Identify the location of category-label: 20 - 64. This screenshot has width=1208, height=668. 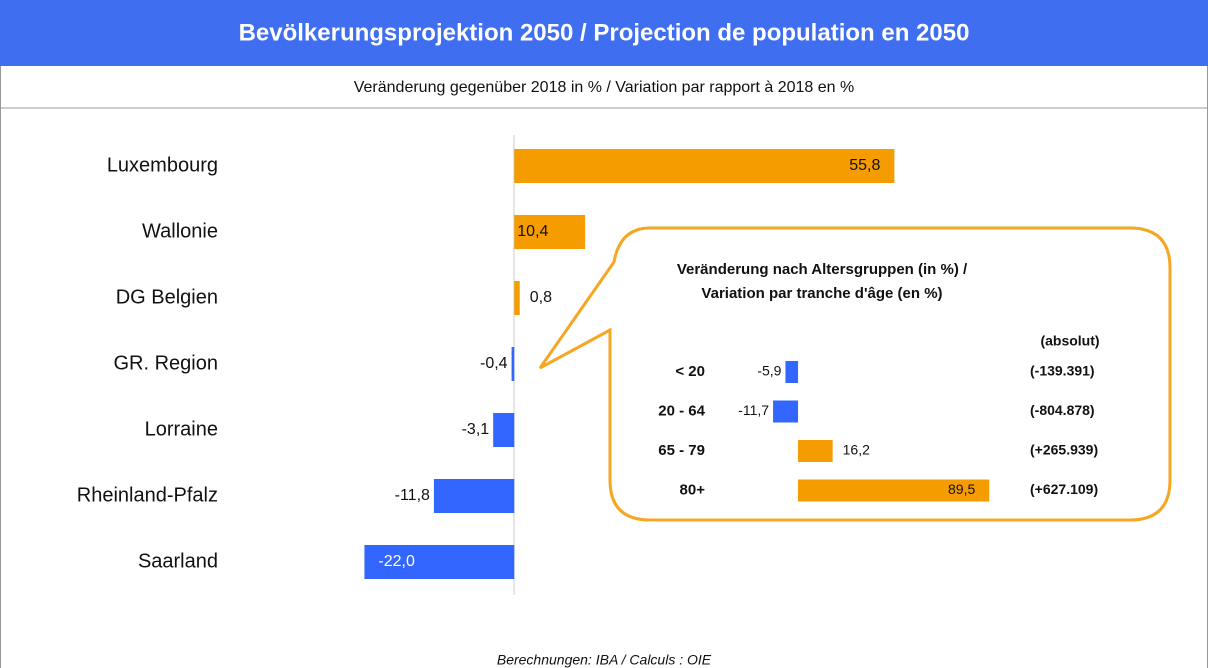
(681, 410).